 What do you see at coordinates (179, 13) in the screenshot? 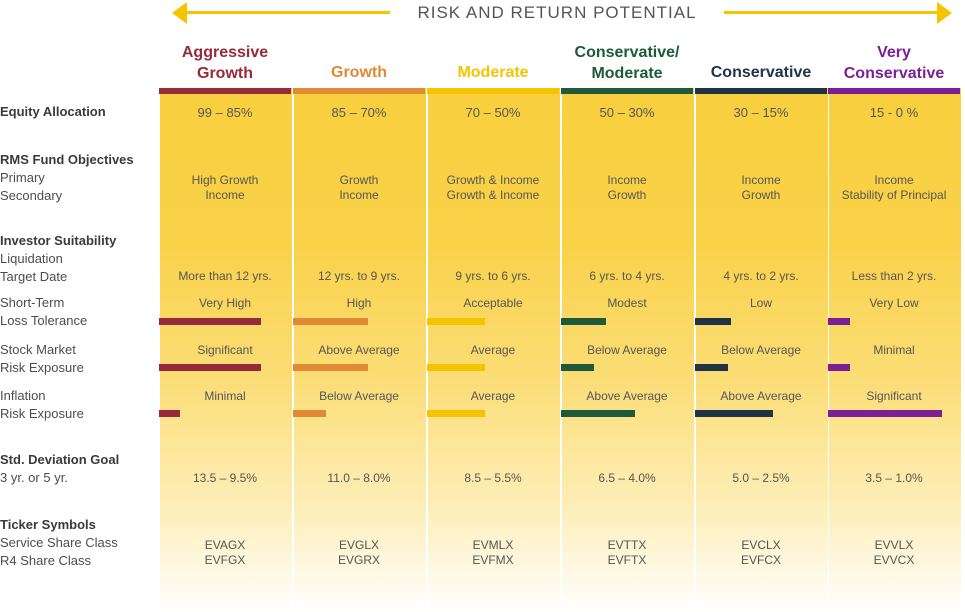
I see `arrow-left-icon` at bounding box center [179, 13].